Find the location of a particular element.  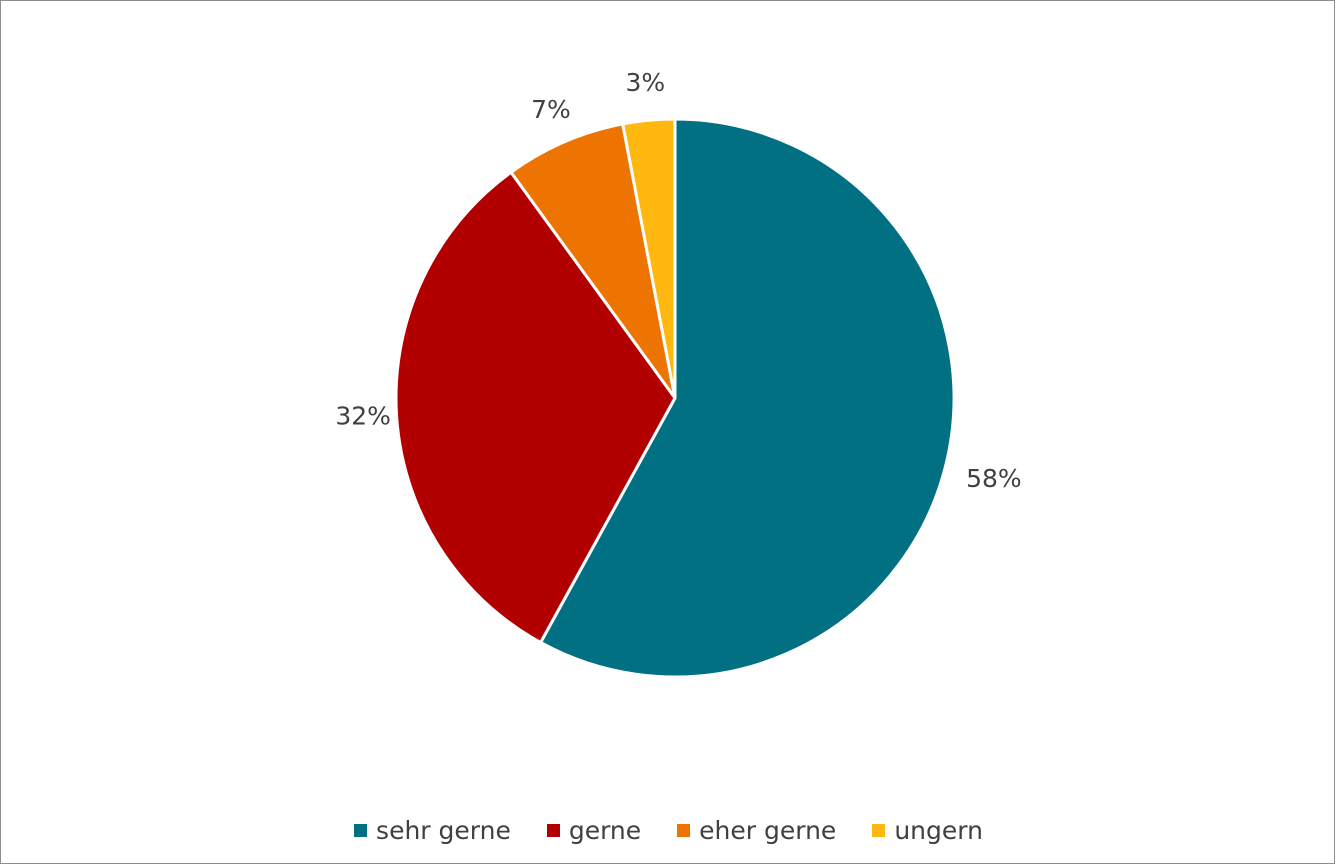

legend-swatch-sehr-gerne is located at coordinates (361, 830).